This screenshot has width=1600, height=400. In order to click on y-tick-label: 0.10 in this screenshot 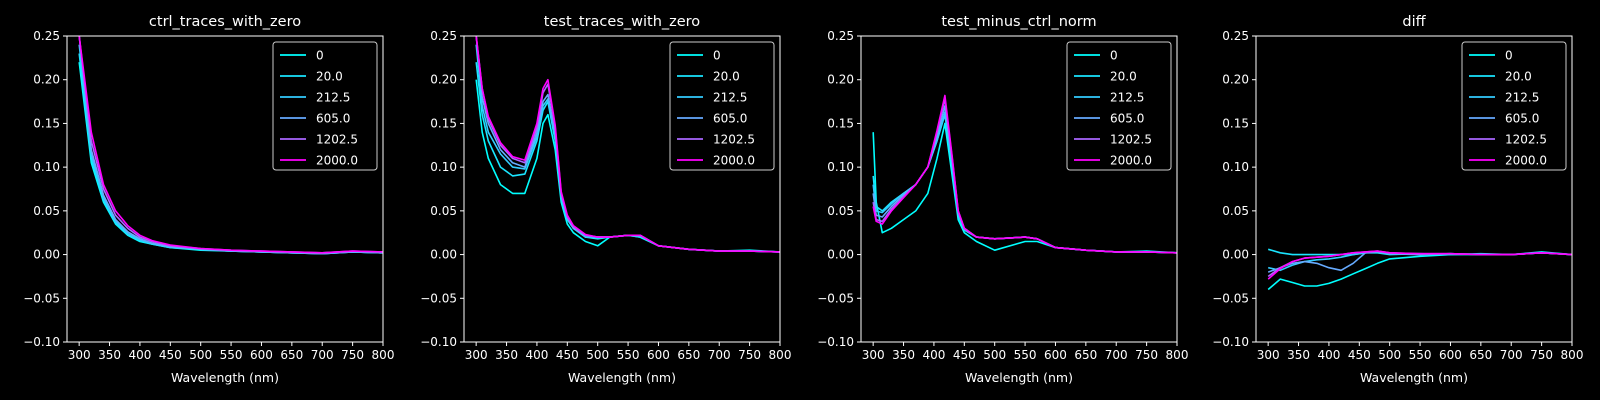, I will do `click(840, 167)`.